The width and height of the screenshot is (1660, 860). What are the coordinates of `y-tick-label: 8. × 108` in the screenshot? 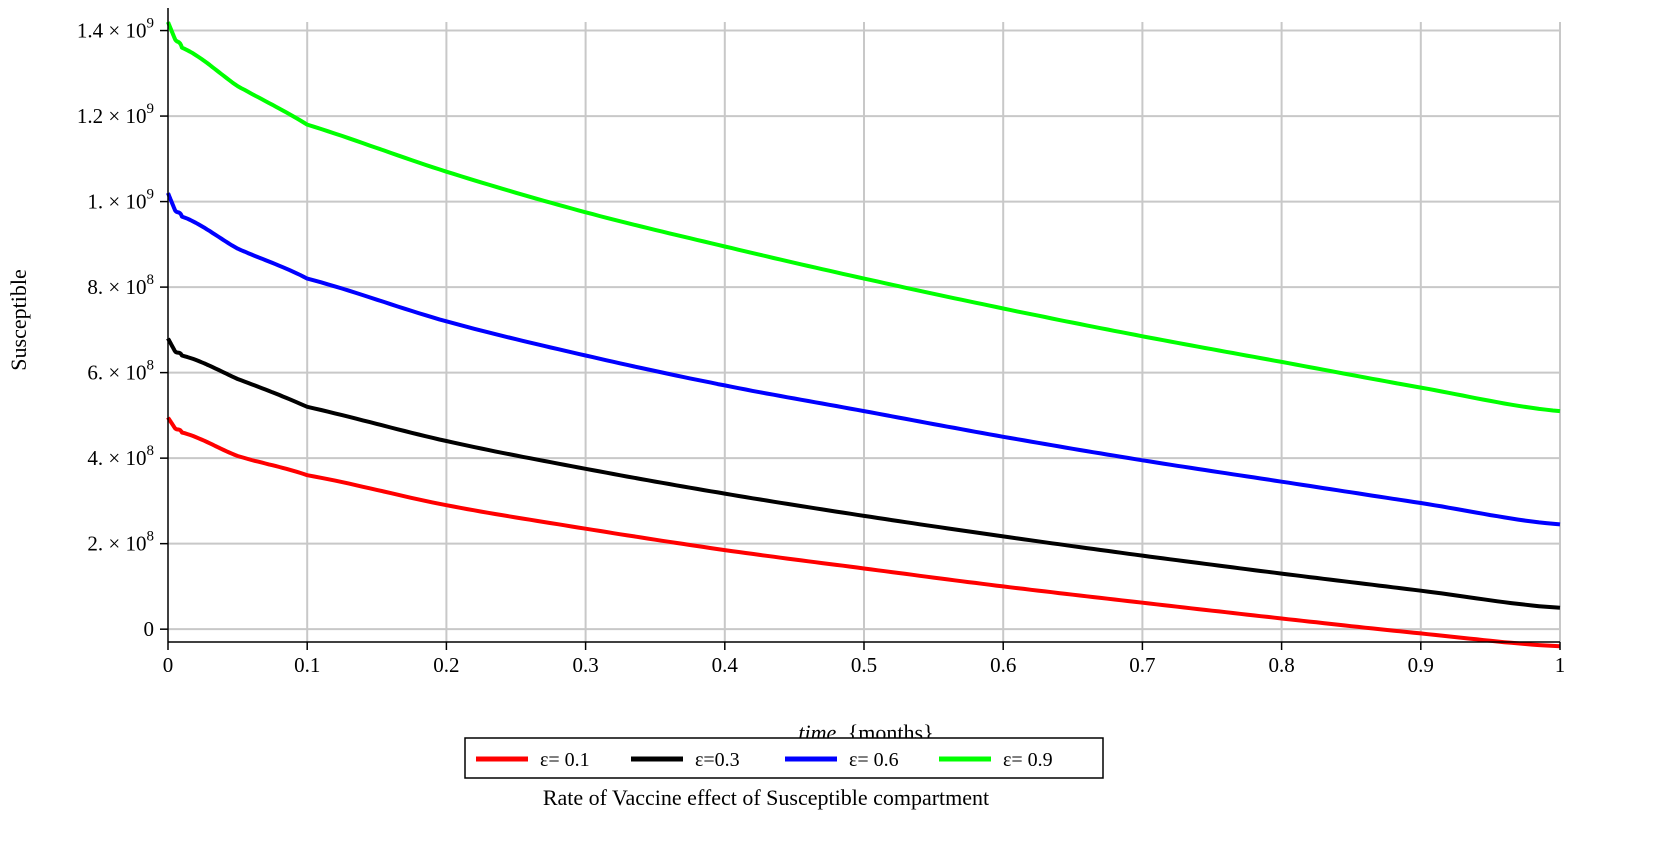 It's located at (120, 285).